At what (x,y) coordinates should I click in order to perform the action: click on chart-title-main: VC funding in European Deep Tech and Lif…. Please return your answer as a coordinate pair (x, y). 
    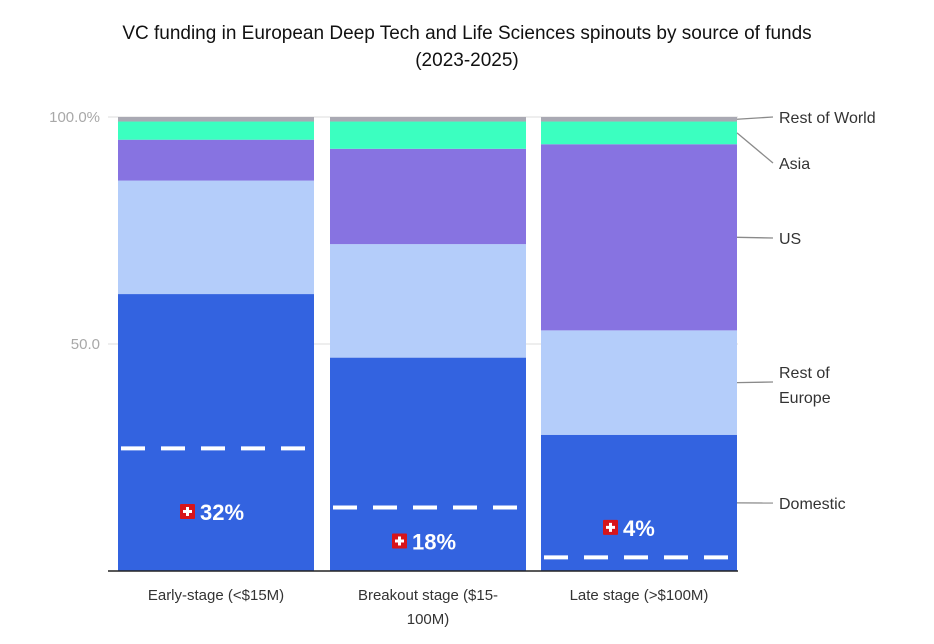
    Looking at the image, I should click on (467, 33).